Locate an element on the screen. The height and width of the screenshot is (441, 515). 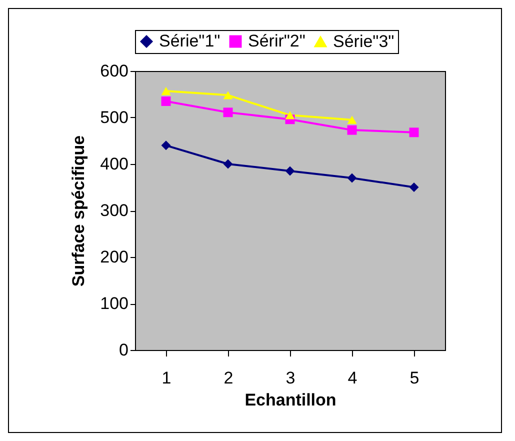
y-tick-label: 0 is located at coordinates (123, 350).